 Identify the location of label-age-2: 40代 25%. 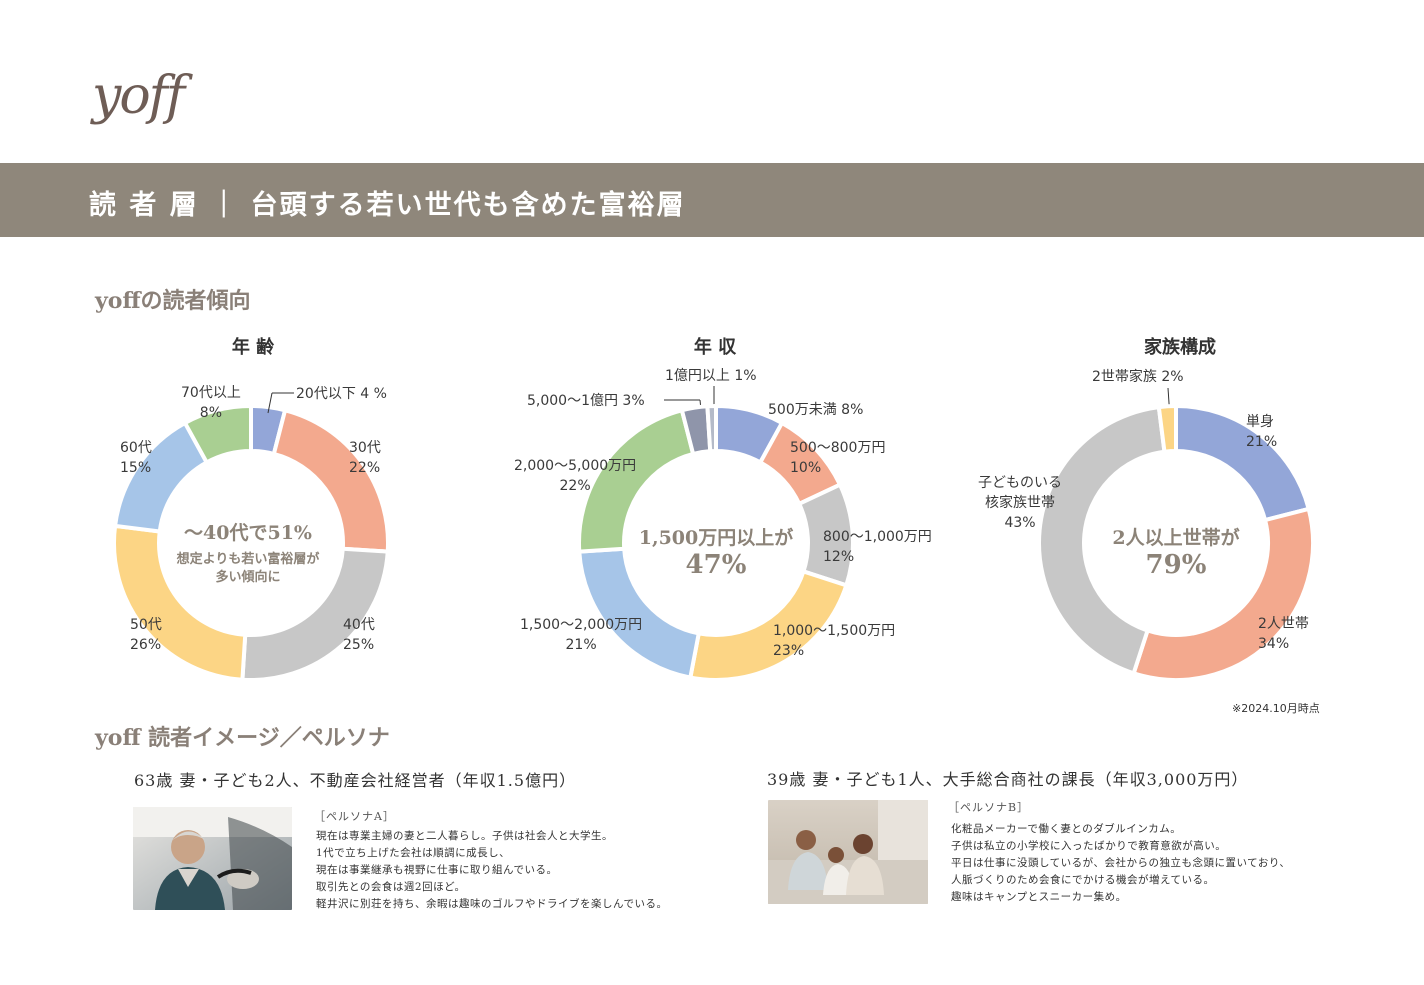
(359, 635).